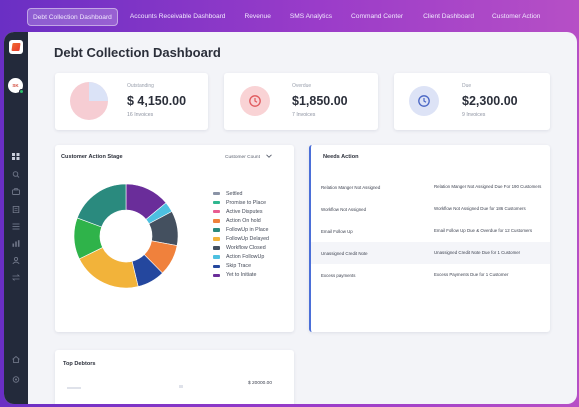  Describe the element at coordinates (126, 236) in the screenshot. I see `donut-chart` at that location.